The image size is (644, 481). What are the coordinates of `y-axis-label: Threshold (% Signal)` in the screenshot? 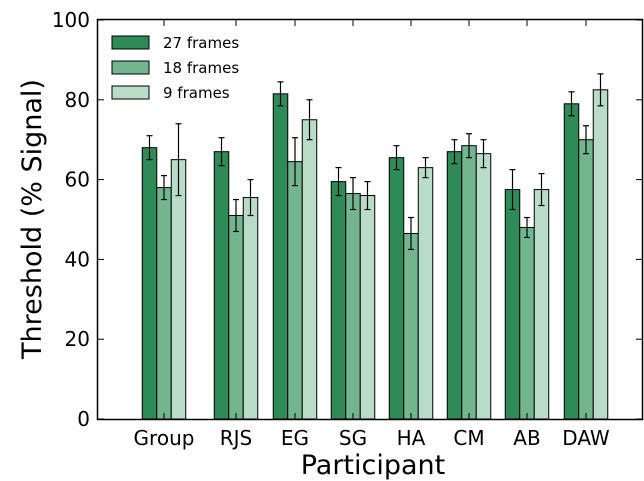 It's located at (32, 219).